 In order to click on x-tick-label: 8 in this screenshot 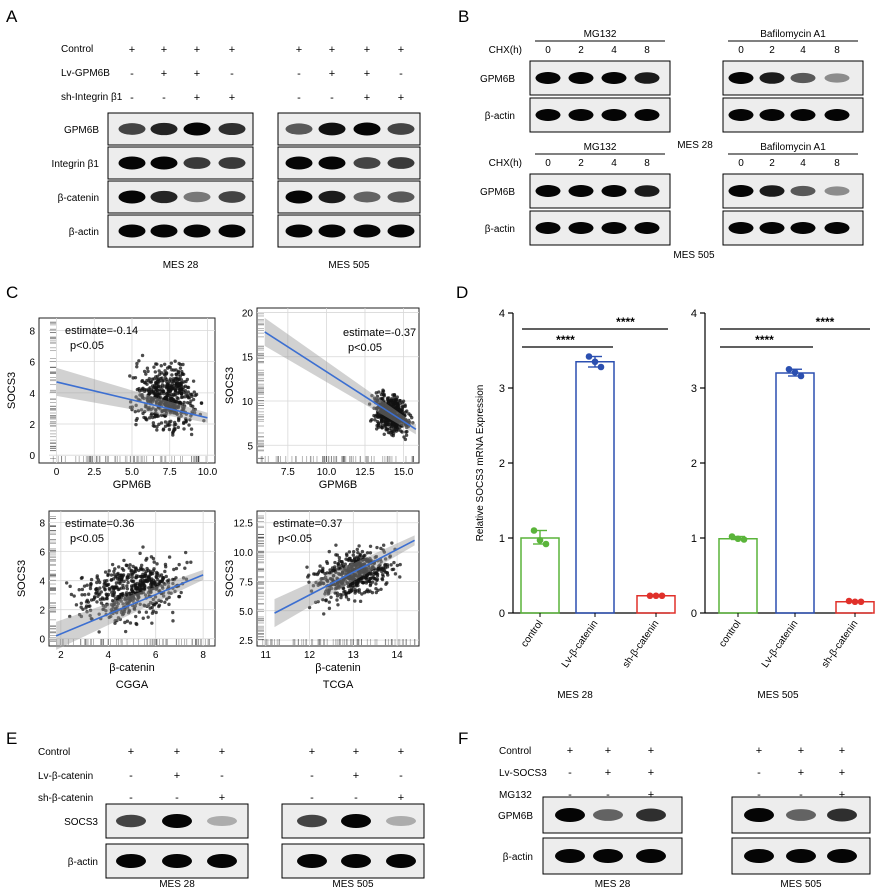, I will do `click(203, 655)`.